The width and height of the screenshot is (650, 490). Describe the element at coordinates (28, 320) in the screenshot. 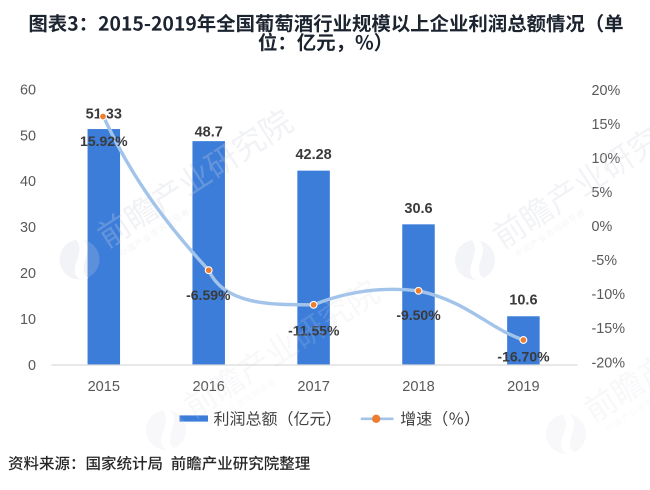

I see `svg-text: 10` at that location.